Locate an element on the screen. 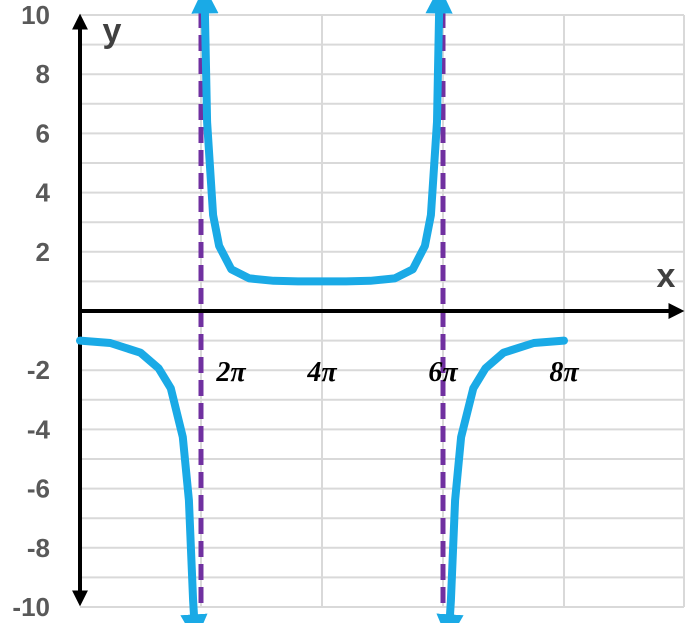  y-tick-label: 8 is located at coordinates (43, 74).